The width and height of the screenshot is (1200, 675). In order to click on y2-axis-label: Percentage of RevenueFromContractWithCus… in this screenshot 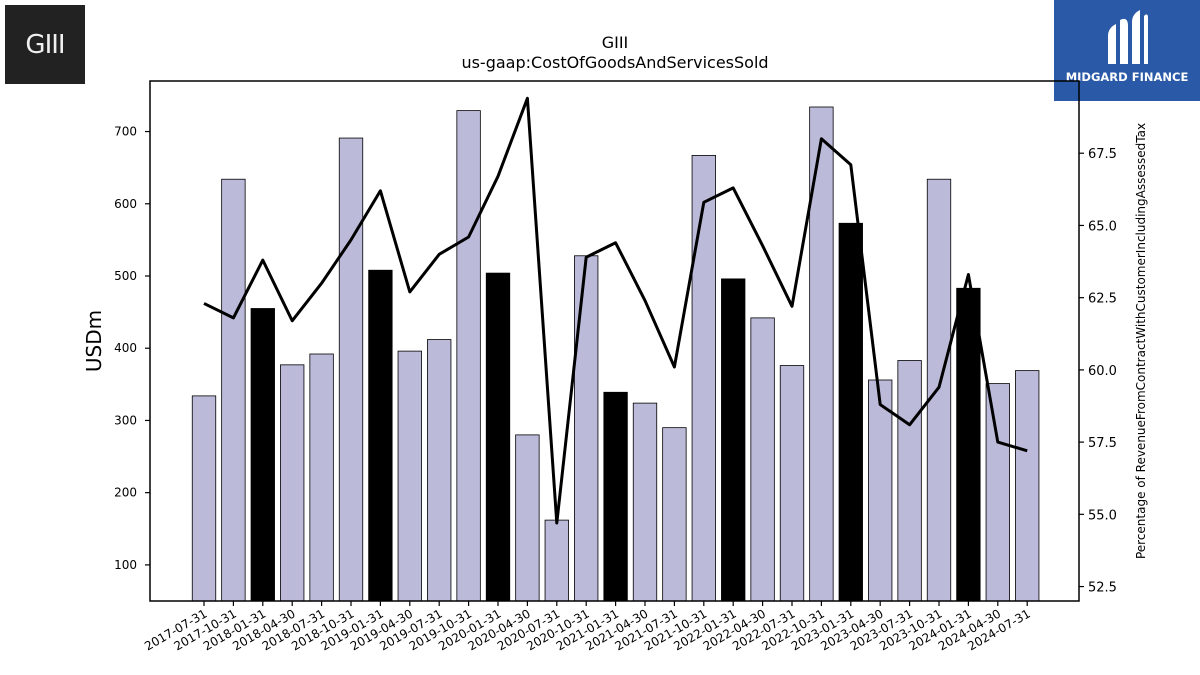, I will do `click(1141, 341)`.